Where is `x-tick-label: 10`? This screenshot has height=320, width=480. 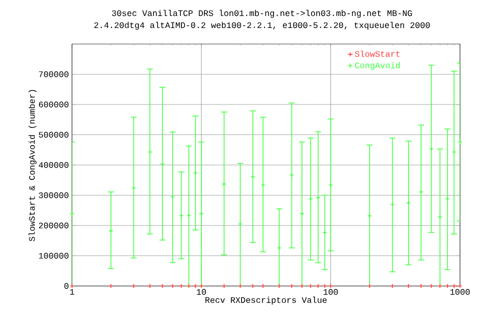 x-tick-label: 10 is located at coordinates (201, 292).